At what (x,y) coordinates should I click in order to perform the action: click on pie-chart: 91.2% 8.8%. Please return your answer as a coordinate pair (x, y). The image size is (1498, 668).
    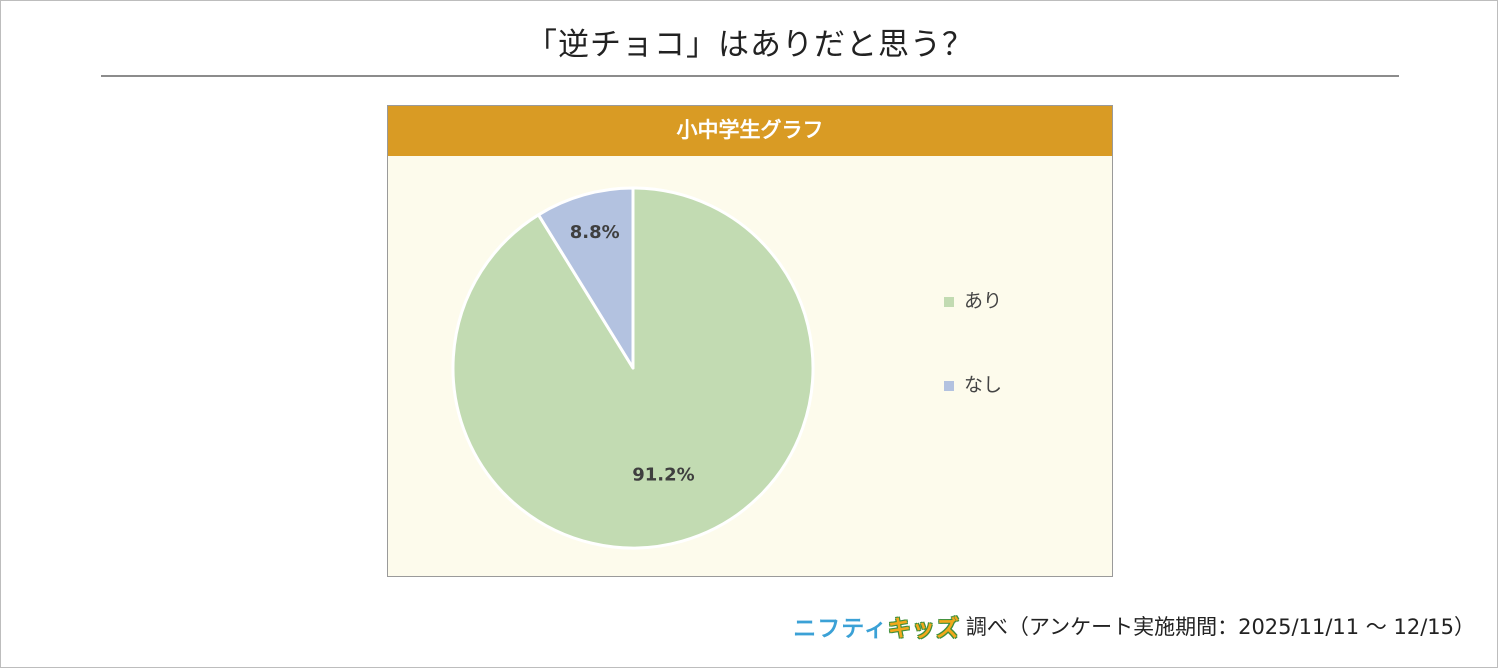
    Looking at the image, I should click on (633, 368).